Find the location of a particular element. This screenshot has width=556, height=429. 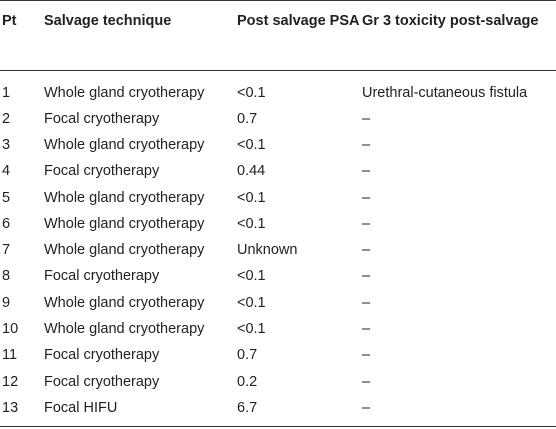

header-pt: Pt is located at coordinates (22, 35).